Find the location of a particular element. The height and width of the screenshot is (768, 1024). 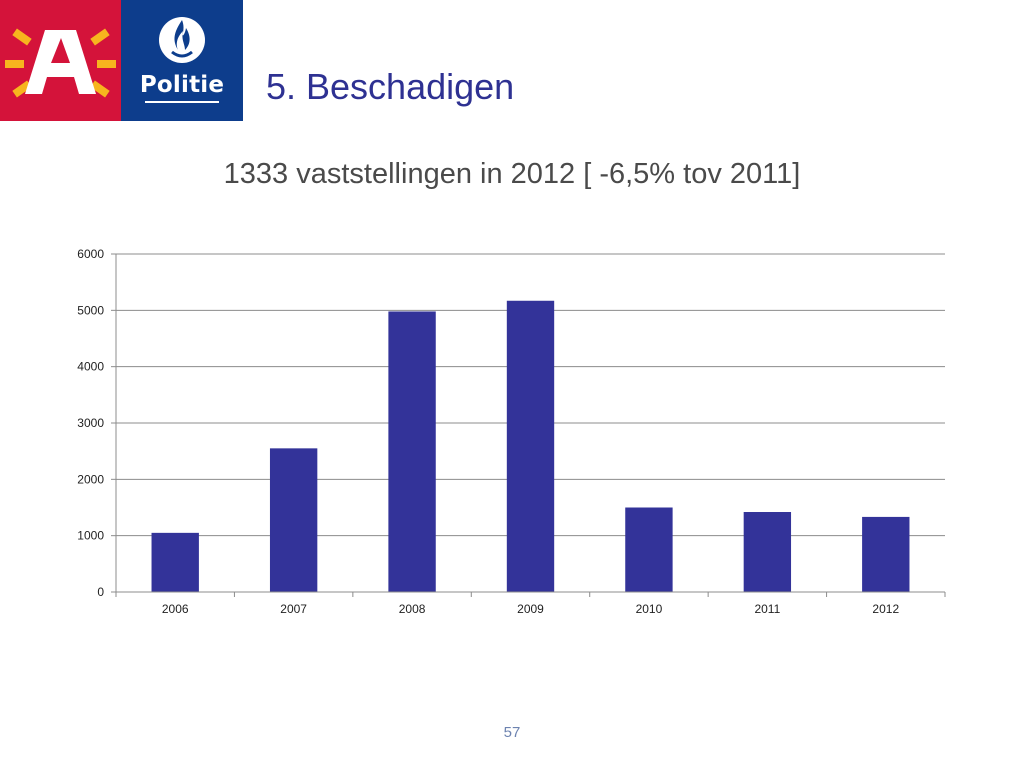

bar-2006 is located at coordinates (175, 562).